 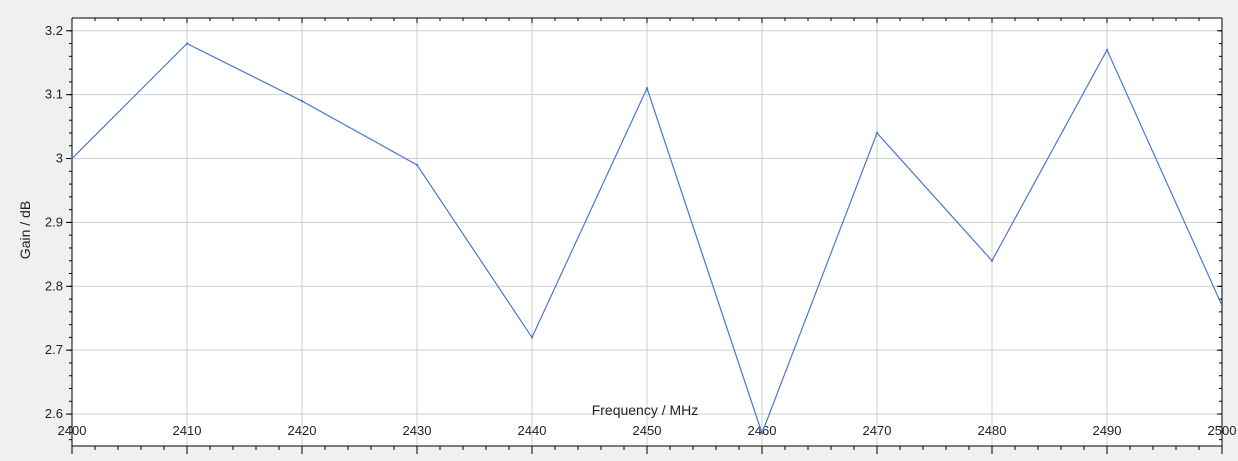 What do you see at coordinates (72, 430) in the screenshot?
I see `x-tick-label: 2400` at bounding box center [72, 430].